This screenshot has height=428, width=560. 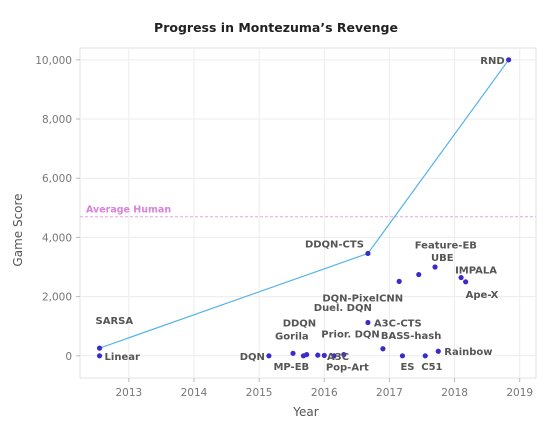 I want to click on point-label-rainbow: Rainbow, so click(x=468, y=352).